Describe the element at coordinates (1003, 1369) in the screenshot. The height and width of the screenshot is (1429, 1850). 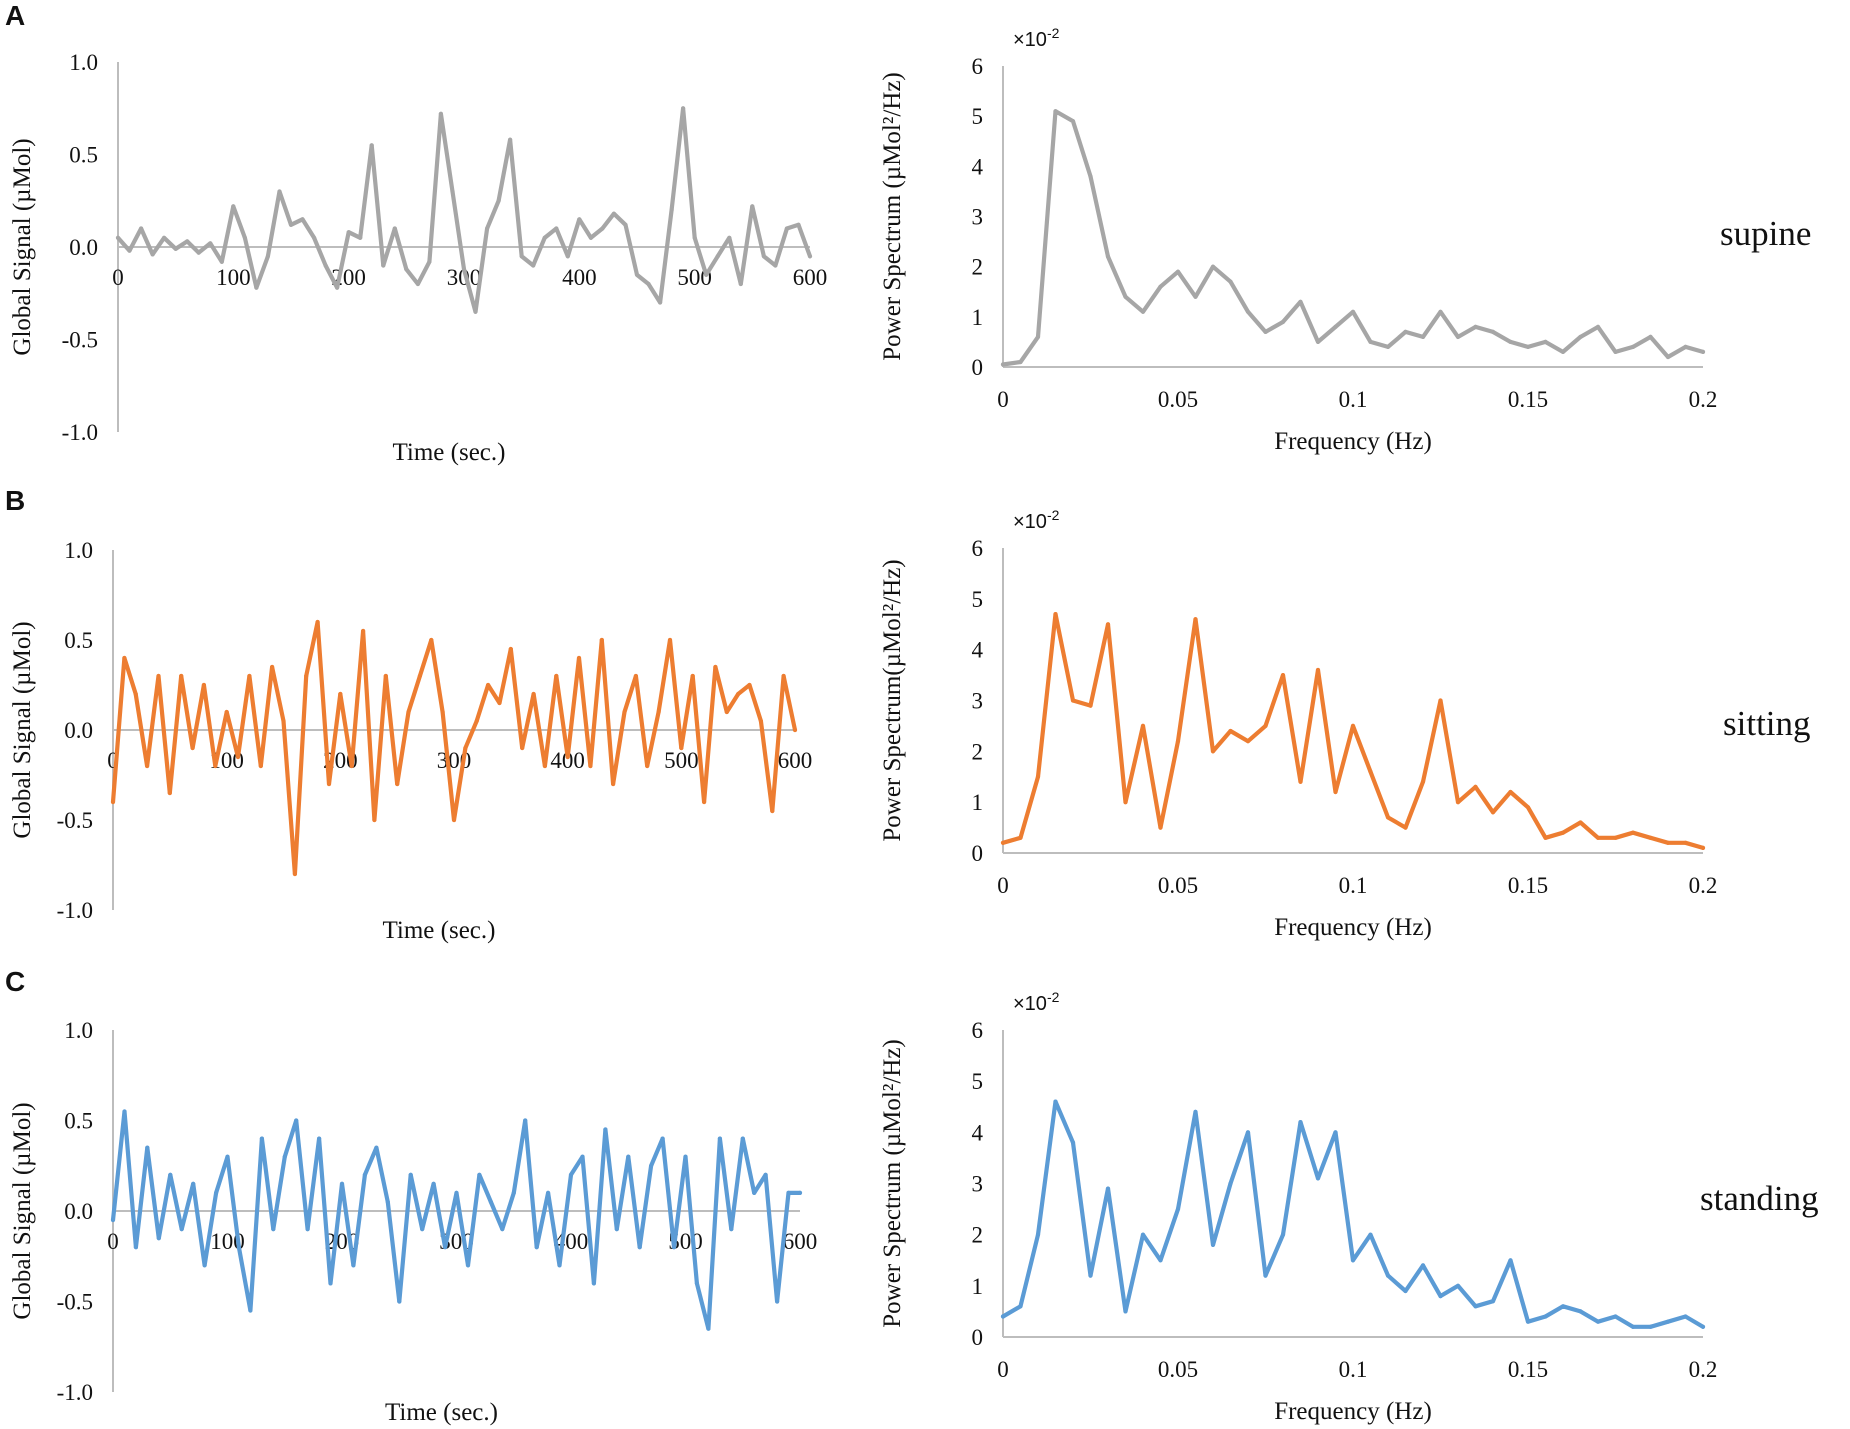
I see `x-tick-label: 0` at that location.